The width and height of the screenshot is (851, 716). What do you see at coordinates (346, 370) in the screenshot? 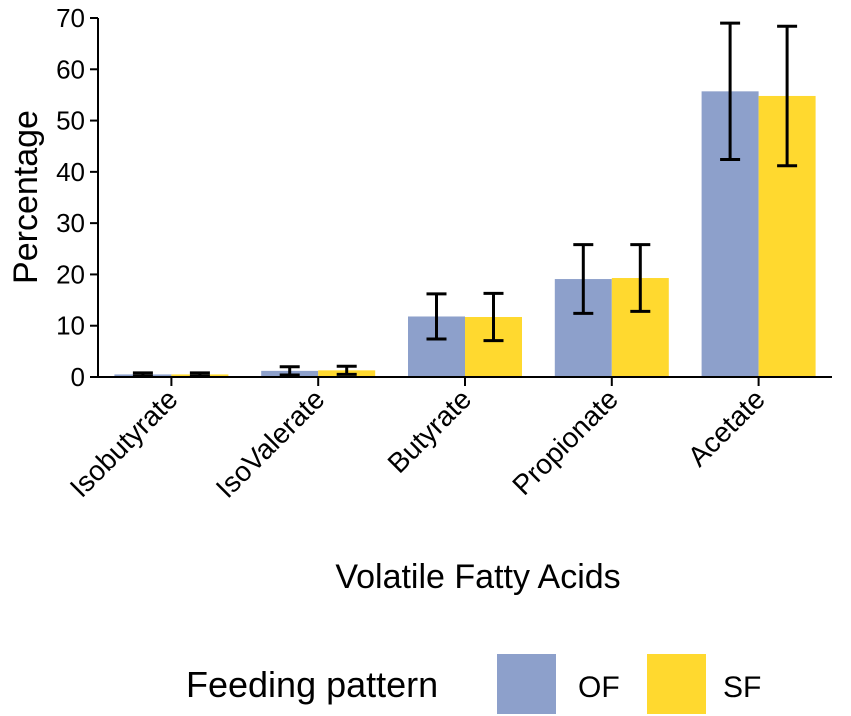
I see `error-bar-sf-isovalerate` at bounding box center [346, 370].